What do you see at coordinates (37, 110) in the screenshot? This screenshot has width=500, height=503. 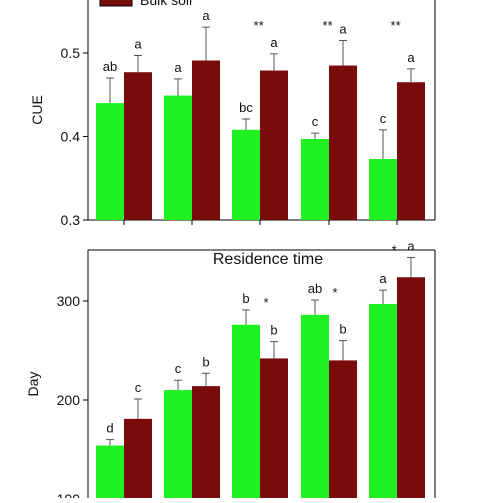 I see `chart1-y-axis-label: CUE` at bounding box center [37, 110].